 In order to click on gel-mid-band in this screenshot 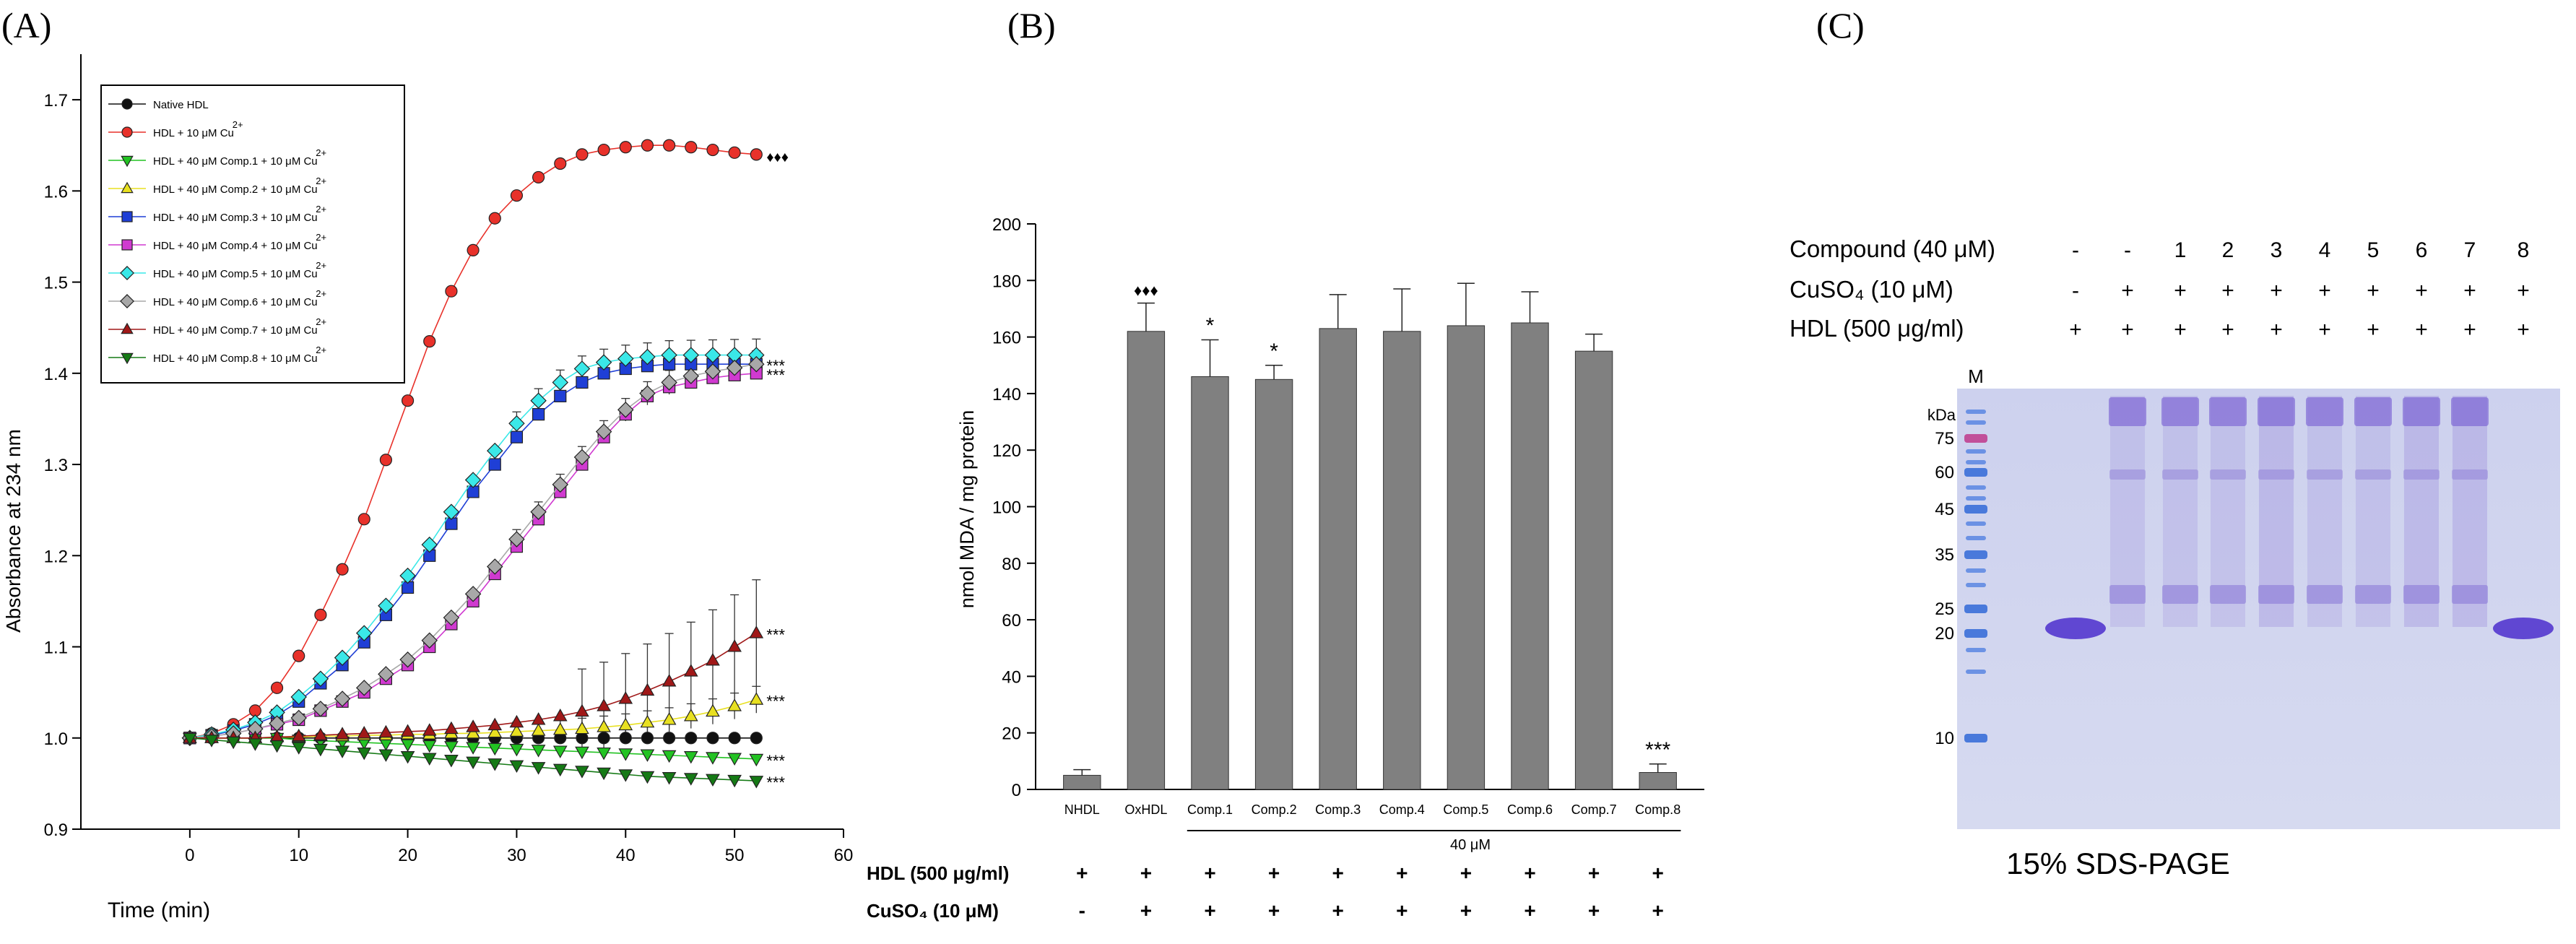, I will do `click(2373, 475)`.